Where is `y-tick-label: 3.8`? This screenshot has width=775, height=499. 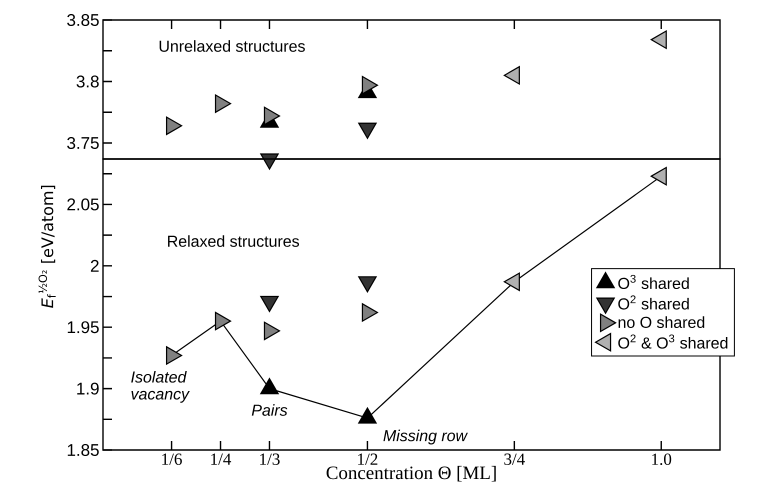 y-tick-label: 3.8 is located at coordinates (87, 82).